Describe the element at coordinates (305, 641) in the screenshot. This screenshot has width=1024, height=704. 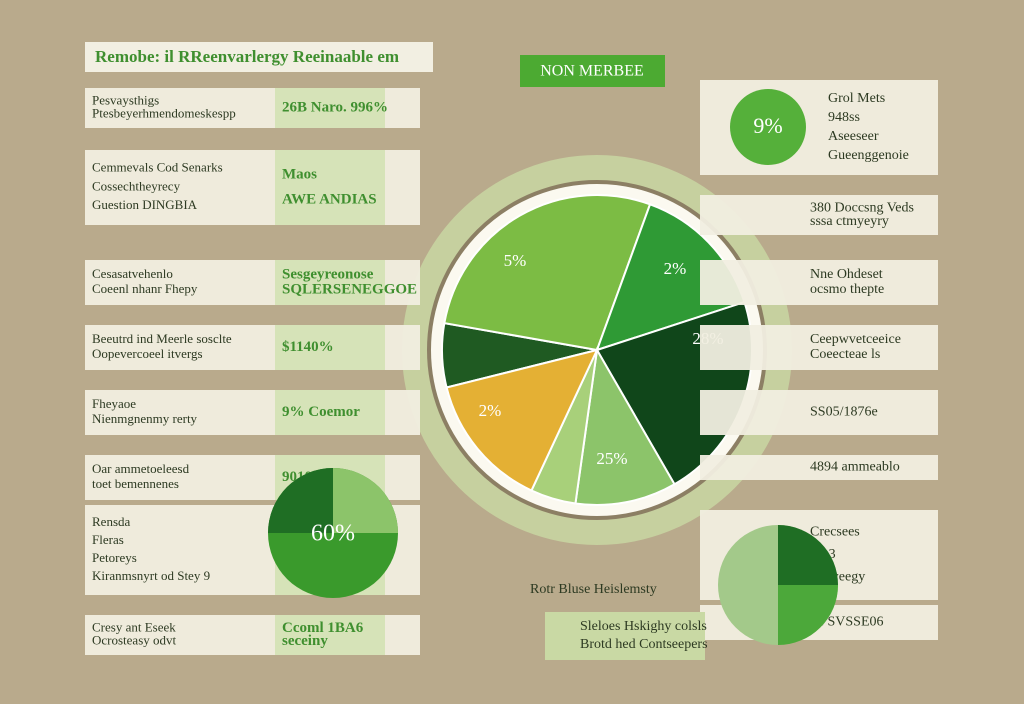
I see `panel-value: seceiny` at that location.